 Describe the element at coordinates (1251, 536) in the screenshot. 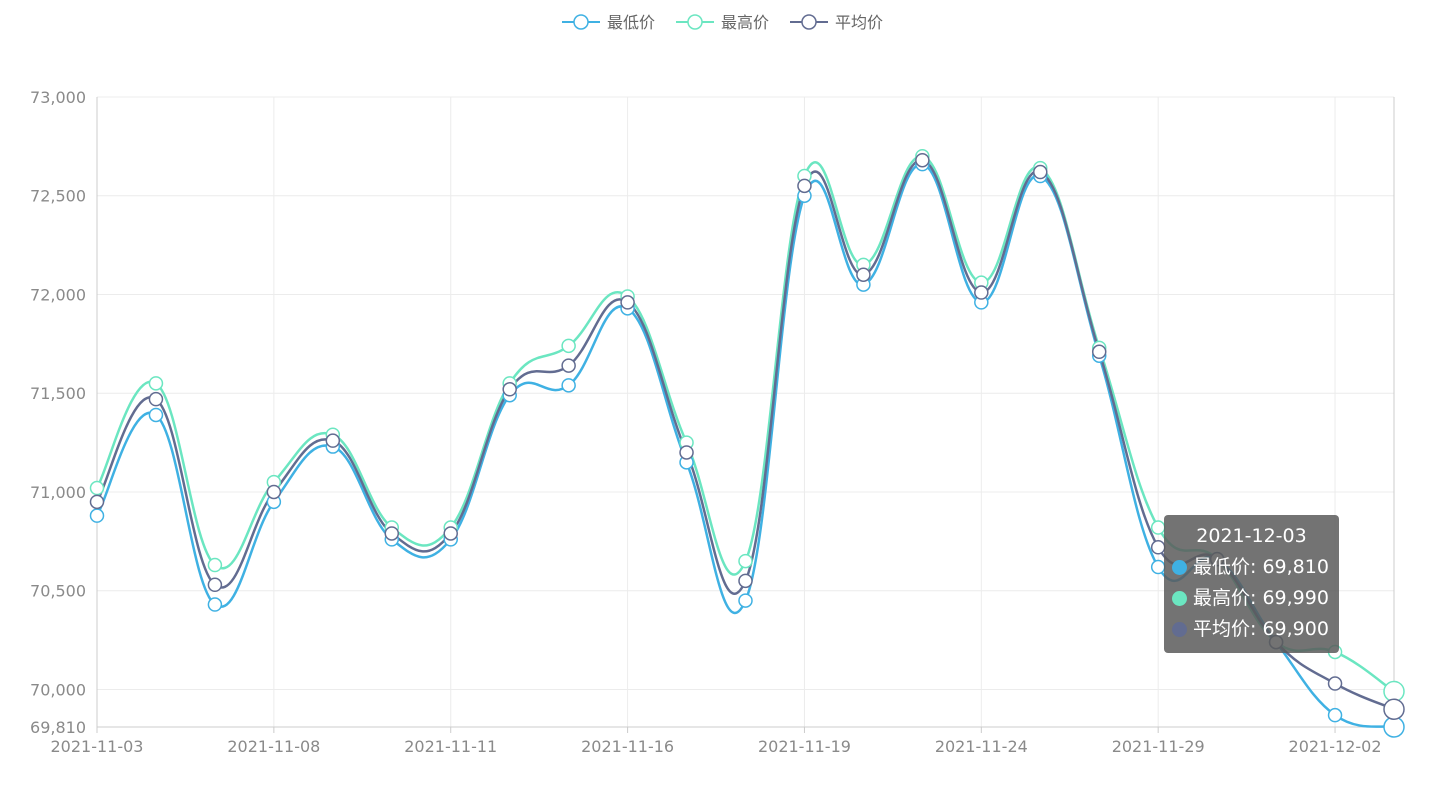

I see `tooltip-title: 2021-12-03` at that location.